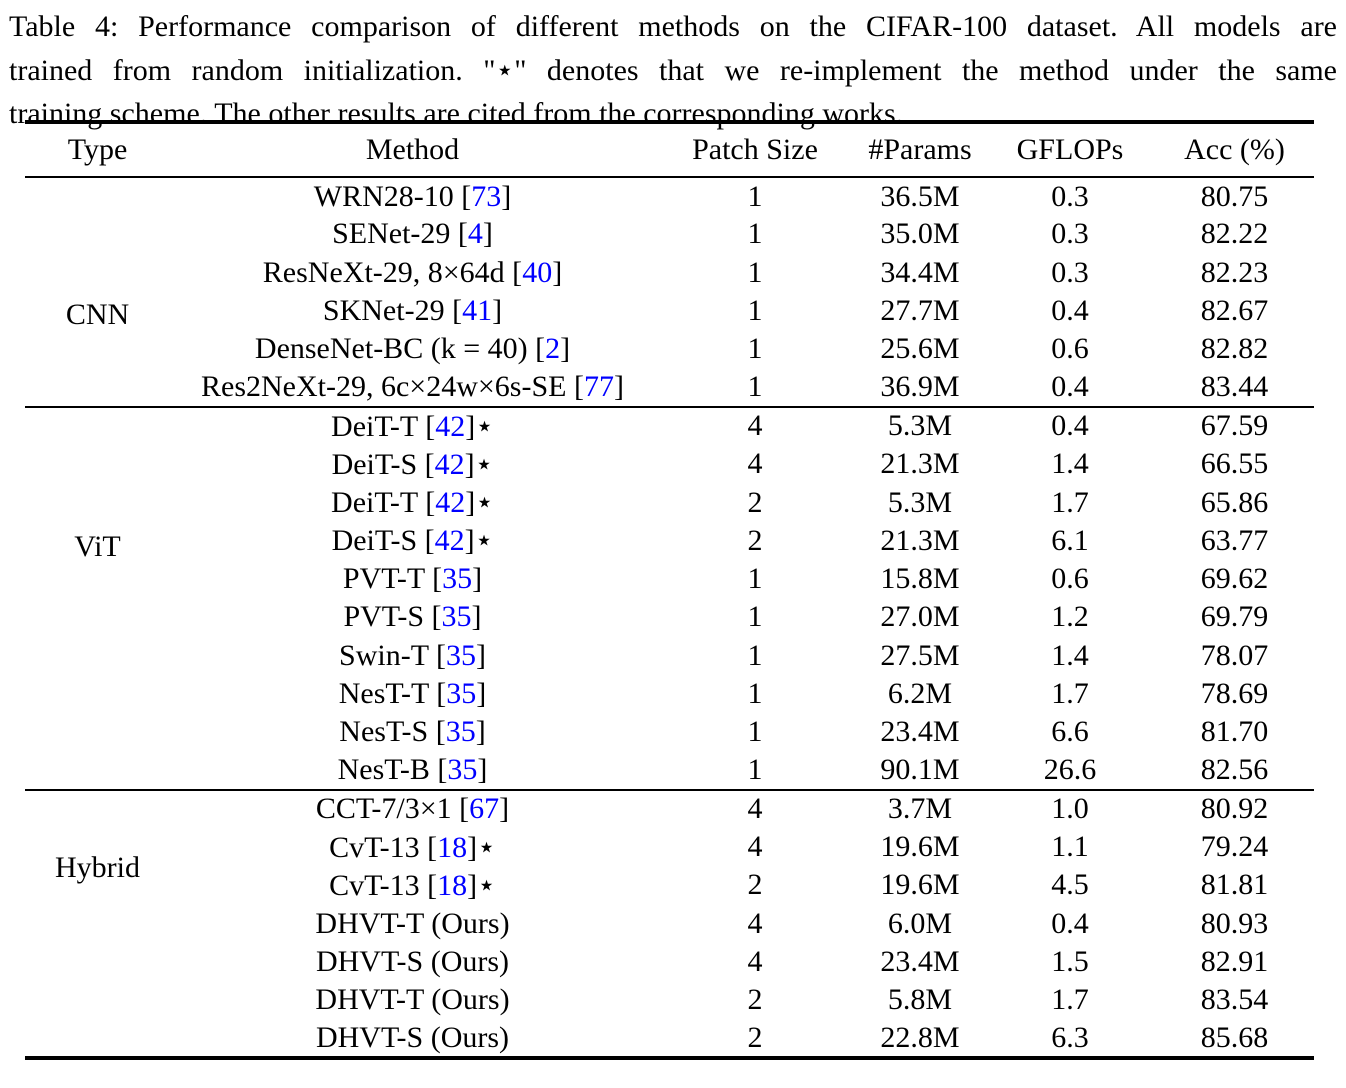  I want to click on method-name: PVT-S [, so click(392, 617).